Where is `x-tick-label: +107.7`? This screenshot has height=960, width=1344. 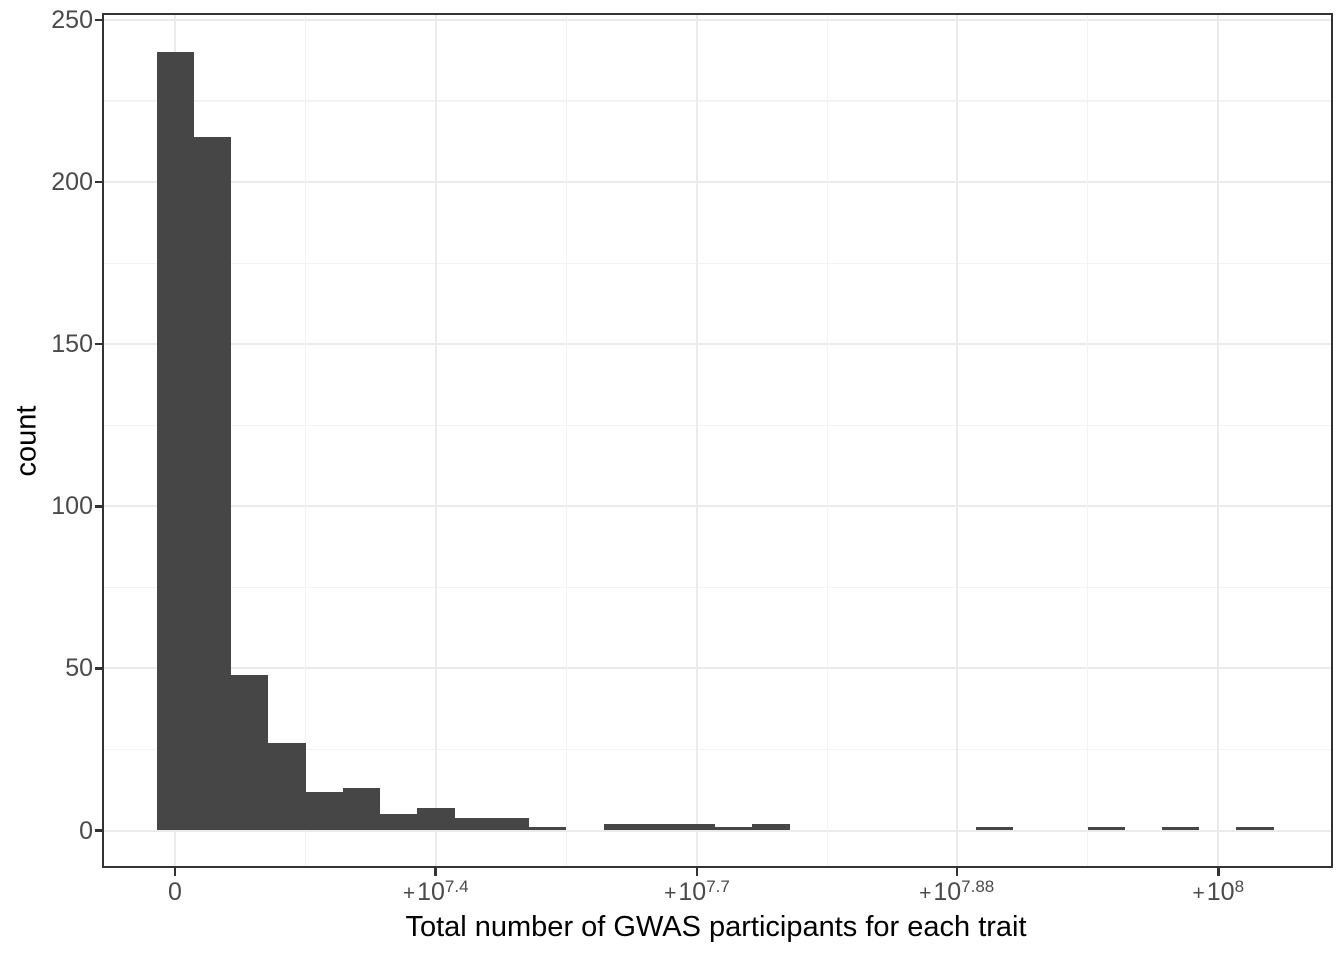
x-tick-label: +107.7 is located at coordinates (697, 891).